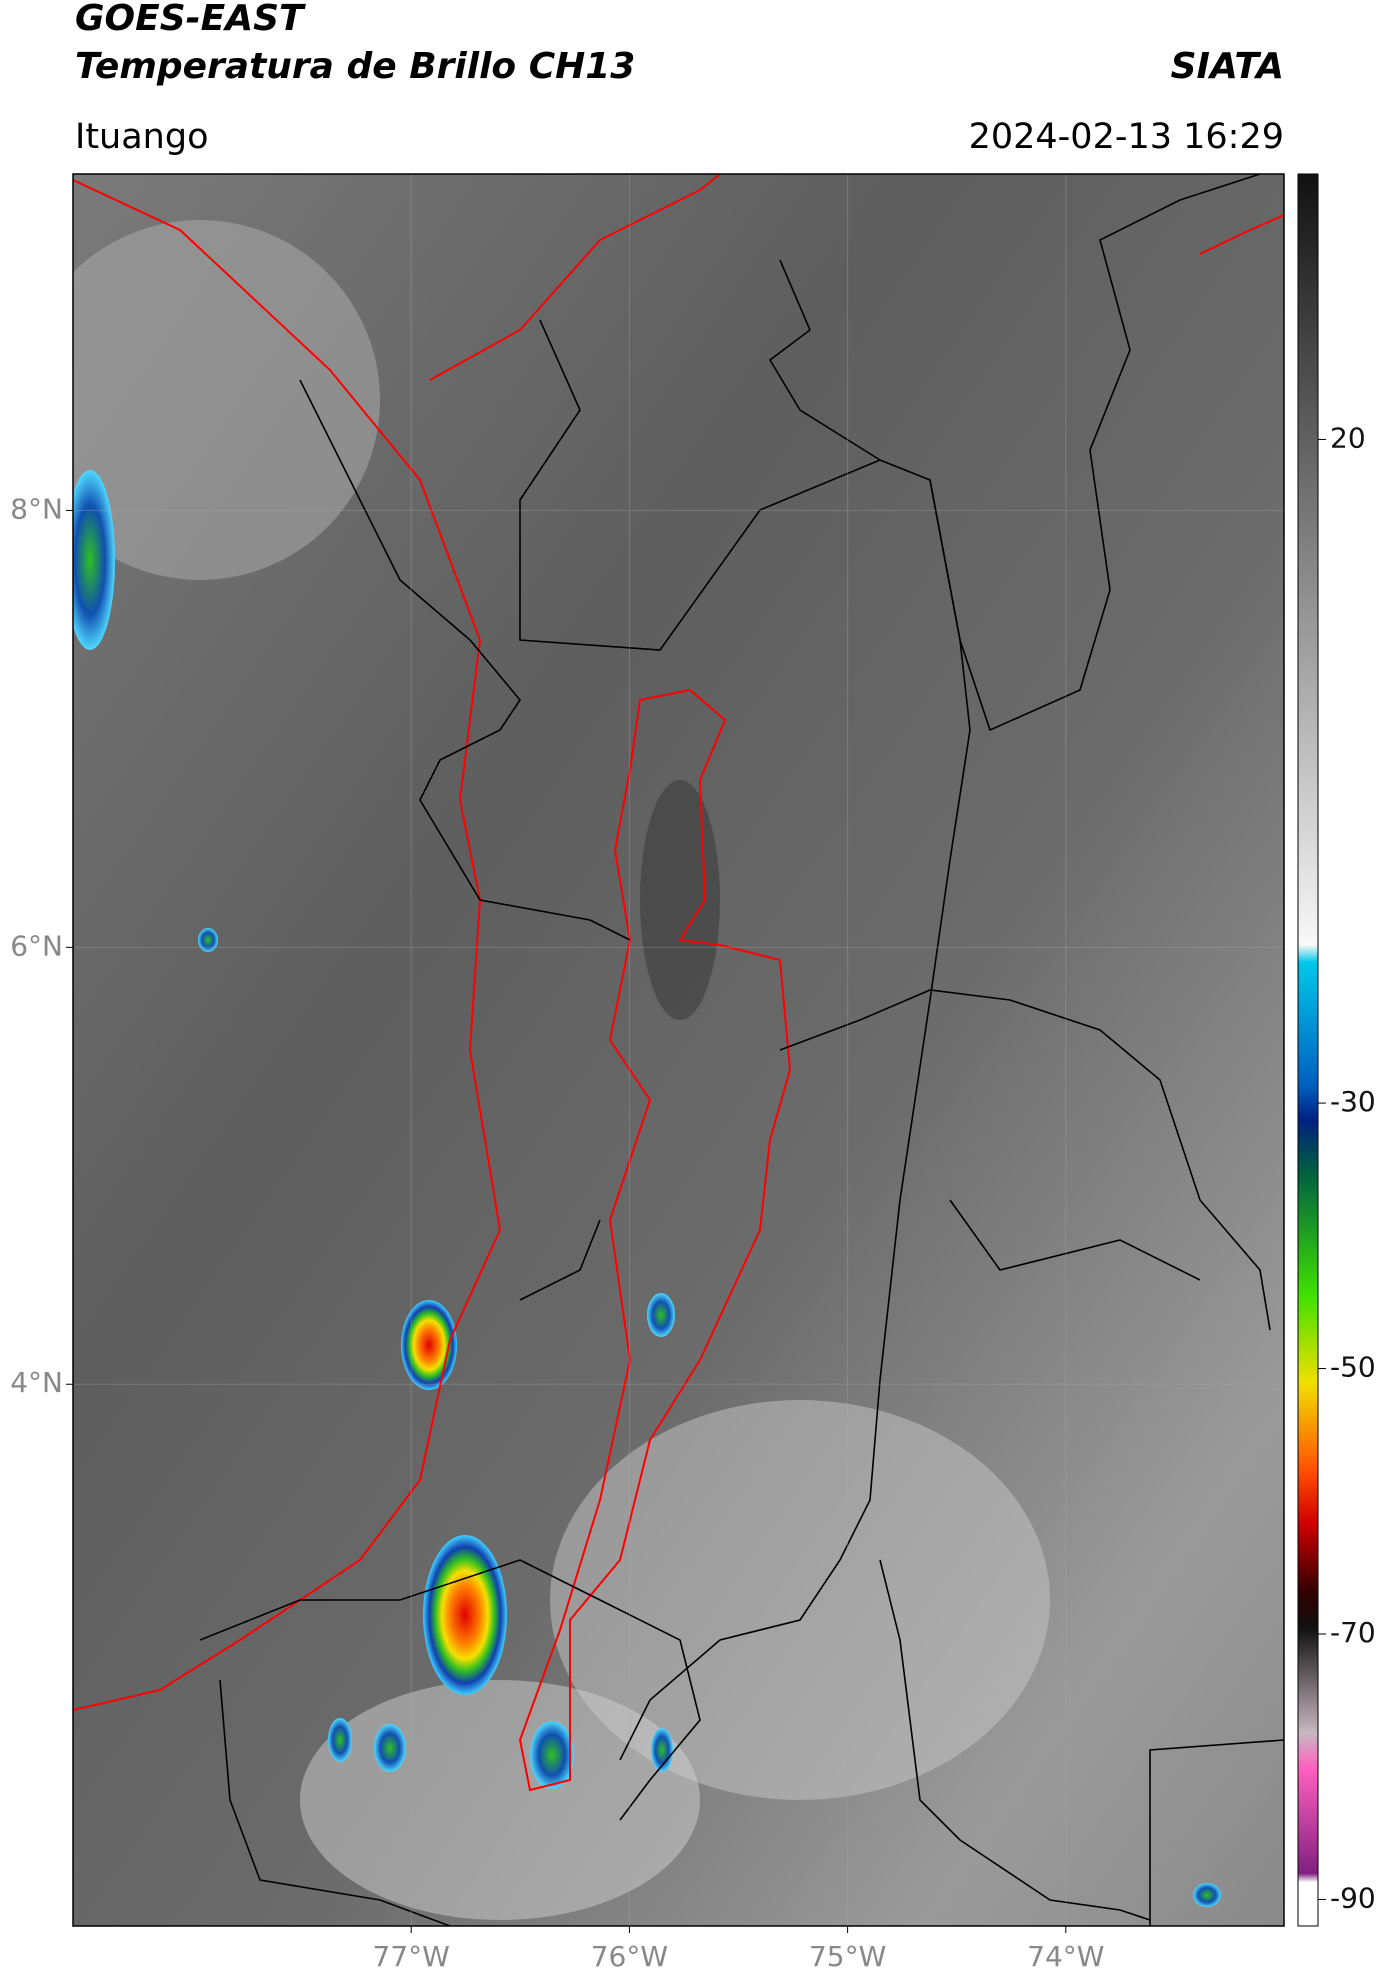 Image resolution: width=1384 pixels, height=1981 pixels. What do you see at coordinates (190, 19) in the screenshot?
I see `title: GOES-EAST` at bounding box center [190, 19].